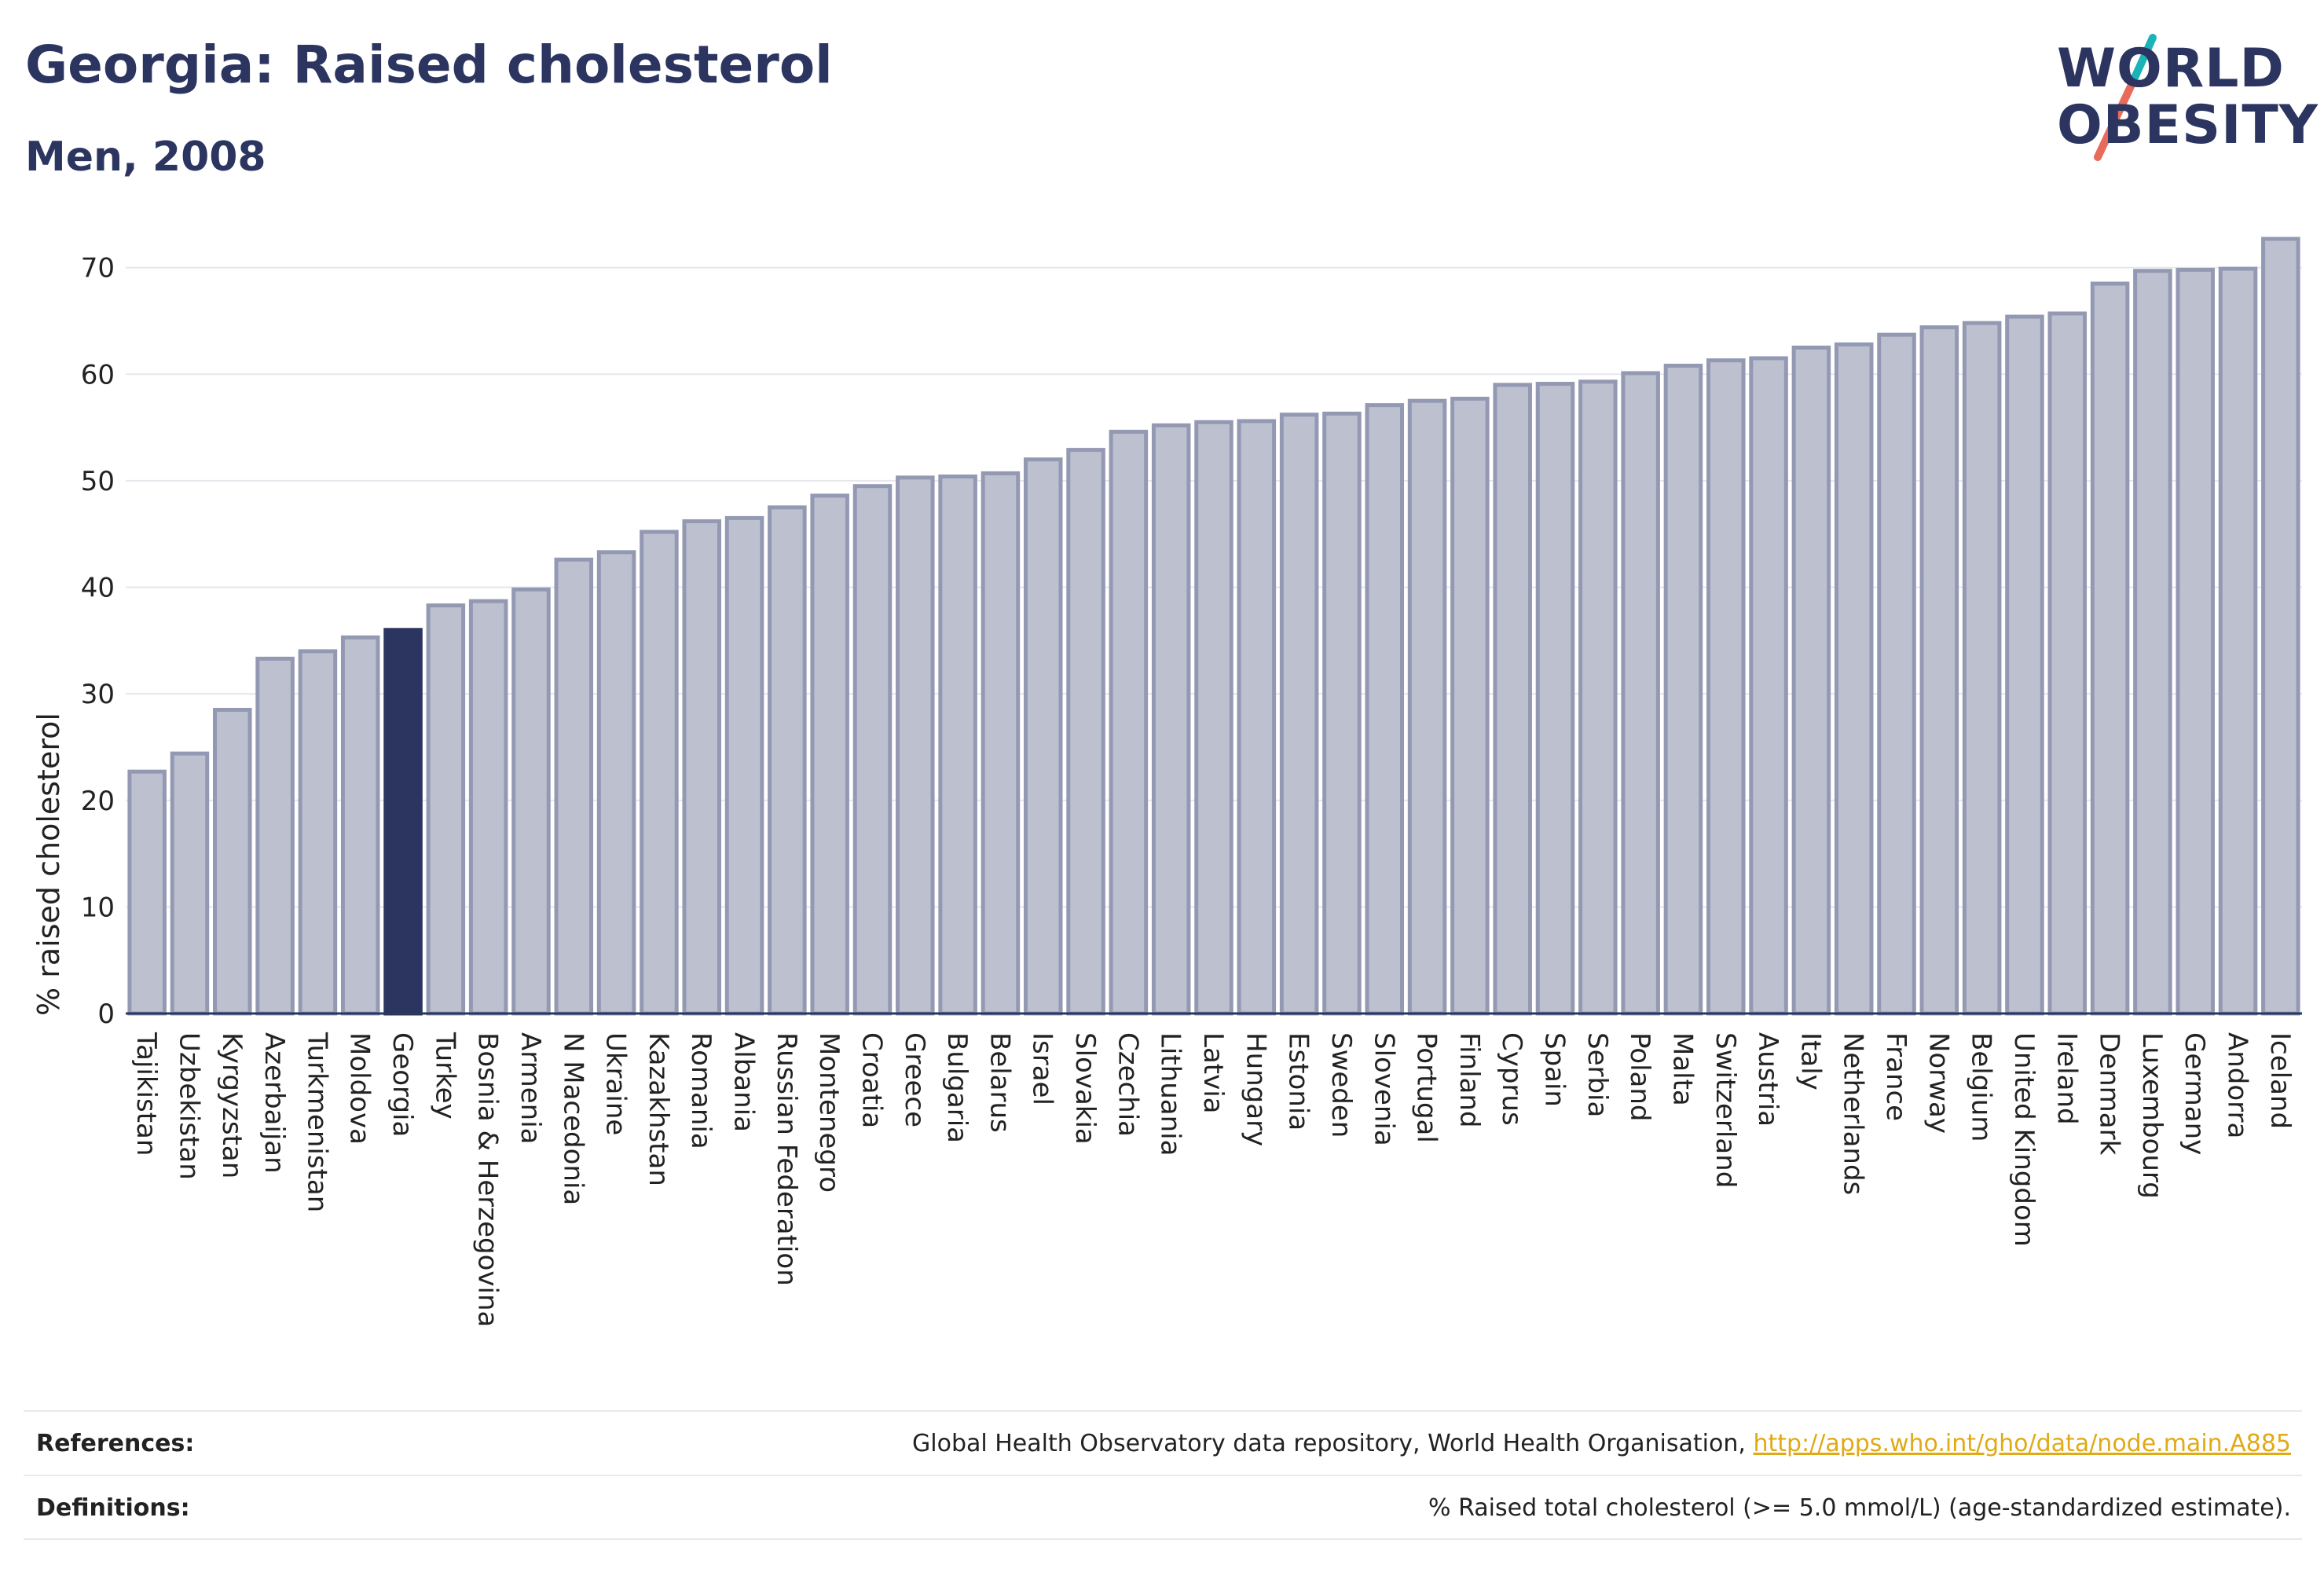  Describe the element at coordinates (231, 1105) in the screenshot. I see `x-tick-label: Kyrgyzstan` at that location.